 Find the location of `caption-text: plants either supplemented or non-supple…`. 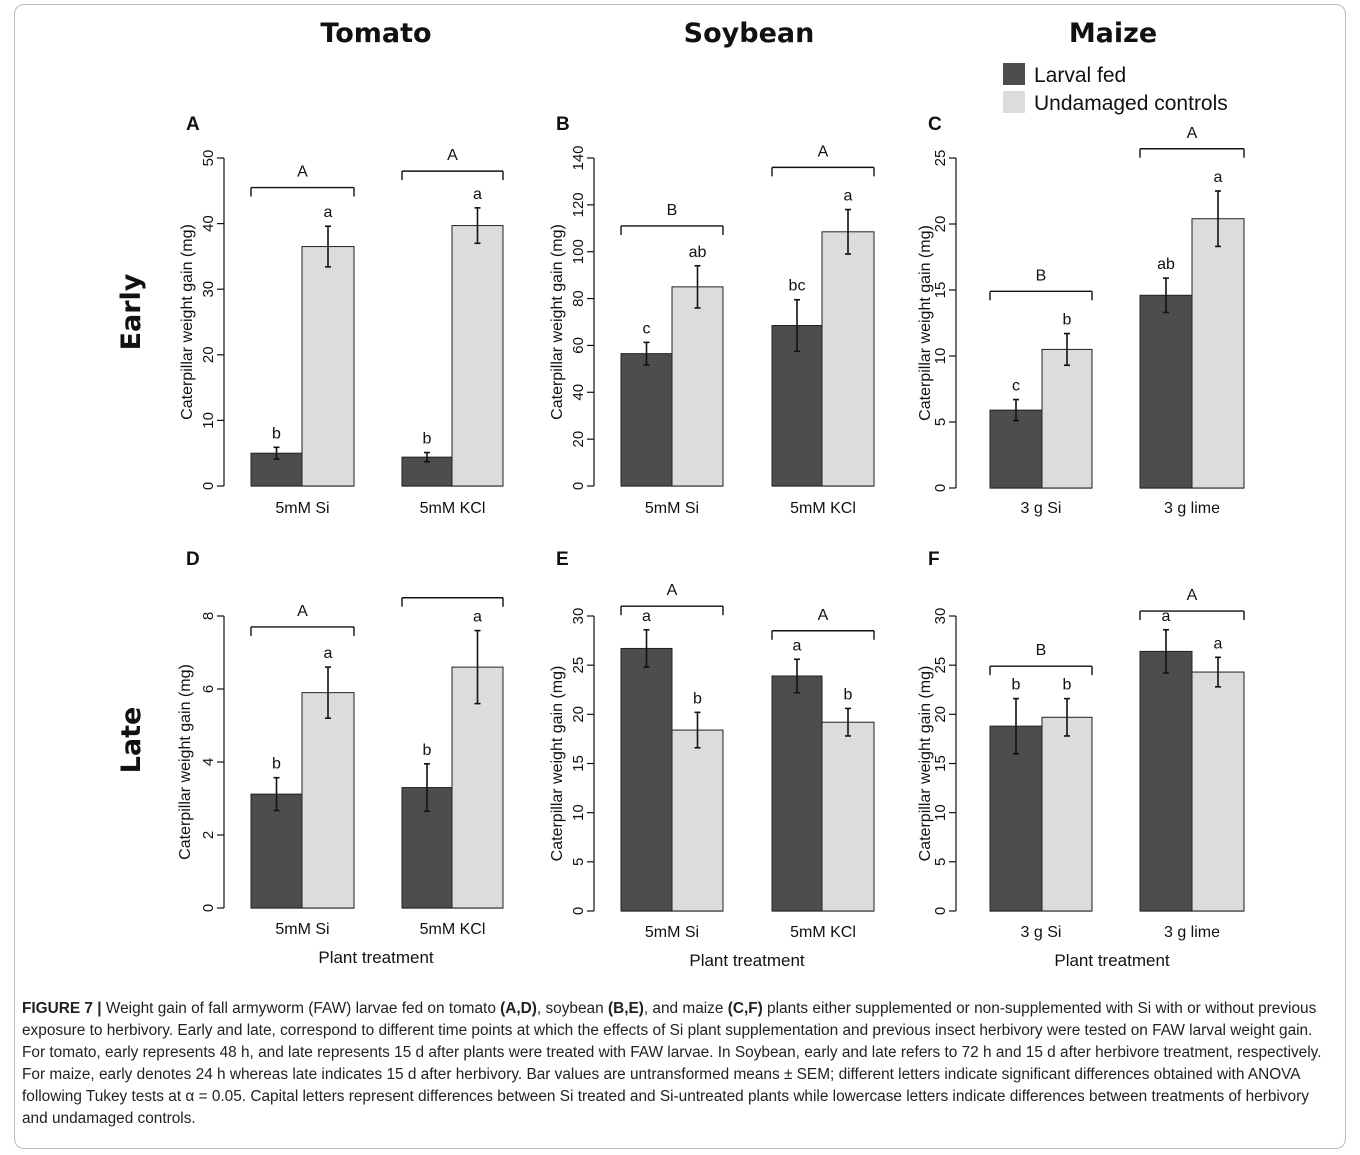

caption-text: plants either supplemented or non-supple… is located at coordinates (672, 1063).